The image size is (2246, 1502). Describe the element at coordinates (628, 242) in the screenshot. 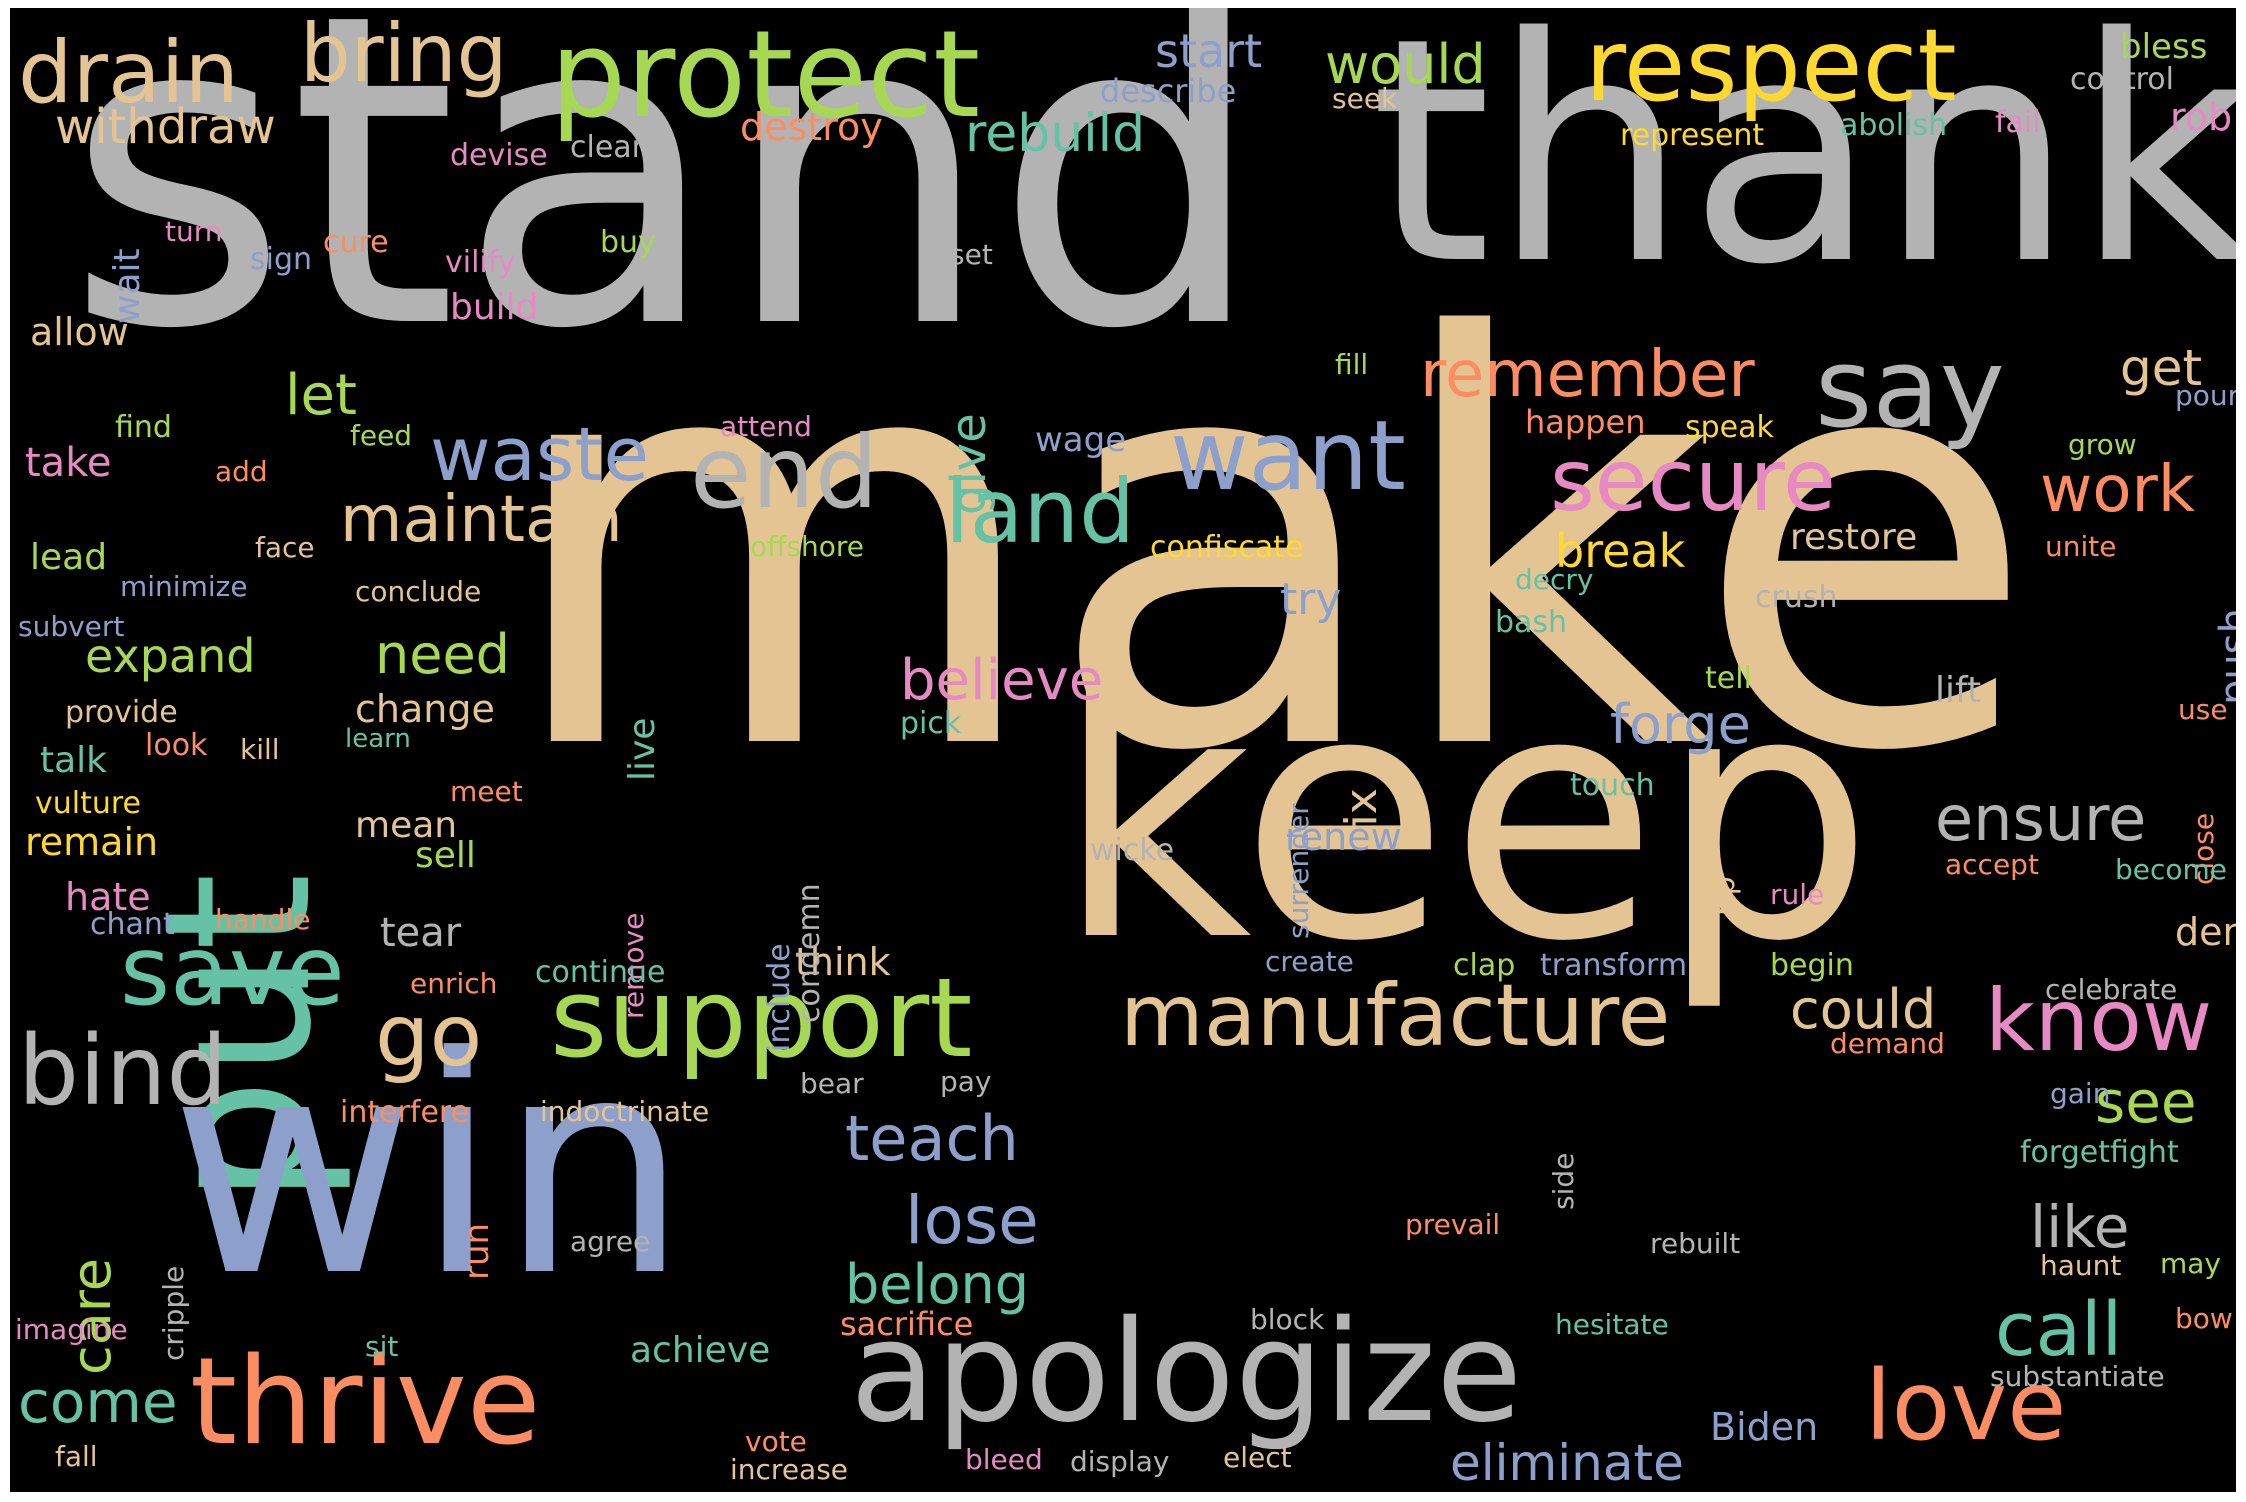

I see `word-buy: buy` at that location.